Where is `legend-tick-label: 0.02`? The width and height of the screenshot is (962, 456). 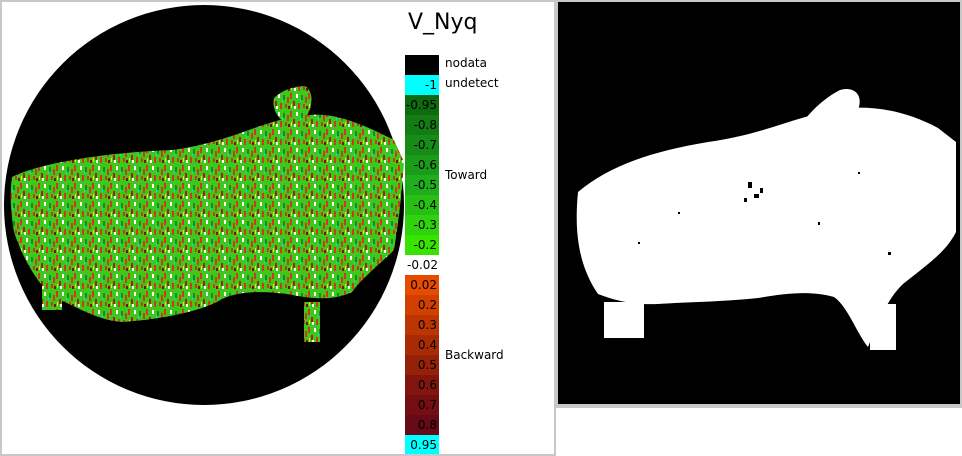 legend-tick-label: 0.02 is located at coordinates (423, 285).